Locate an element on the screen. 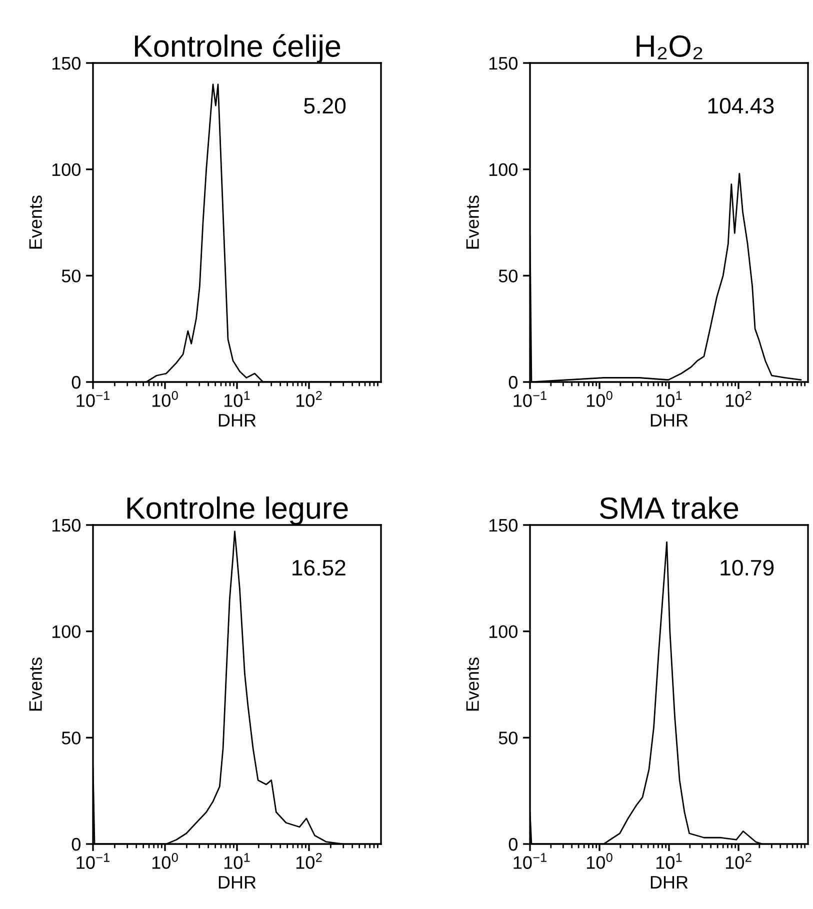 The image size is (813, 909). annotation: 5.20 is located at coordinates (325, 106).